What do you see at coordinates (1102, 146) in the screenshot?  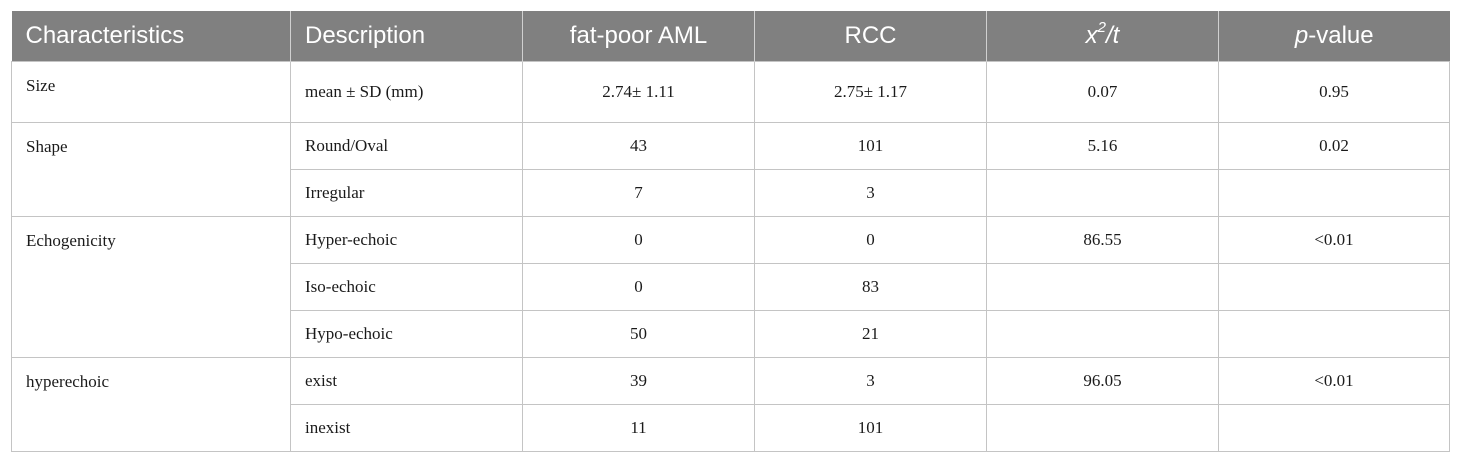 I see `statistic-cell: 5.16` at bounding box center [1102, 146].